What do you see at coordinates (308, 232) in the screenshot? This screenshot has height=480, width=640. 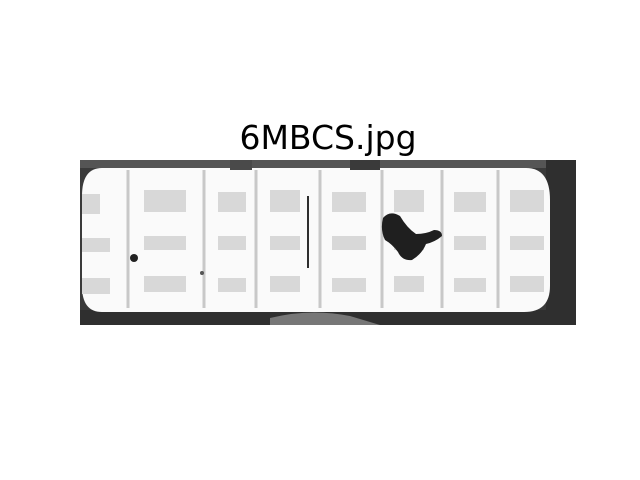 I see `thin-vertical-line` at bounding box center [308, 232].